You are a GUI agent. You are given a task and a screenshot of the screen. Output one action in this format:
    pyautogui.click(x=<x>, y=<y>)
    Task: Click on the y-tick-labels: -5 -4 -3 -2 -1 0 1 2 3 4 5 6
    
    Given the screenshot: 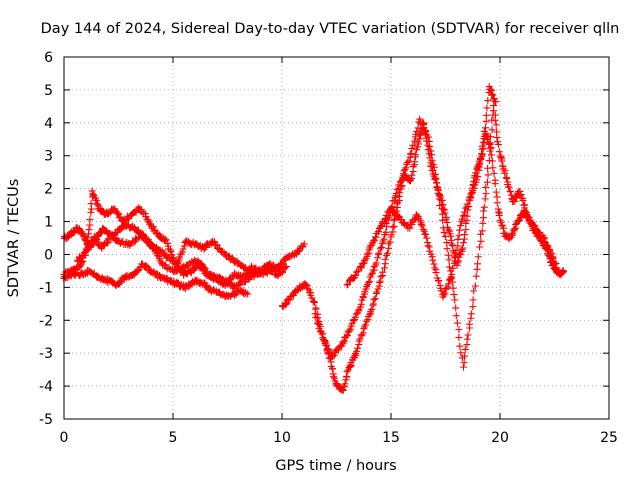 What is the action you would take?
    pyautogui.click(x=46, y=239)
    